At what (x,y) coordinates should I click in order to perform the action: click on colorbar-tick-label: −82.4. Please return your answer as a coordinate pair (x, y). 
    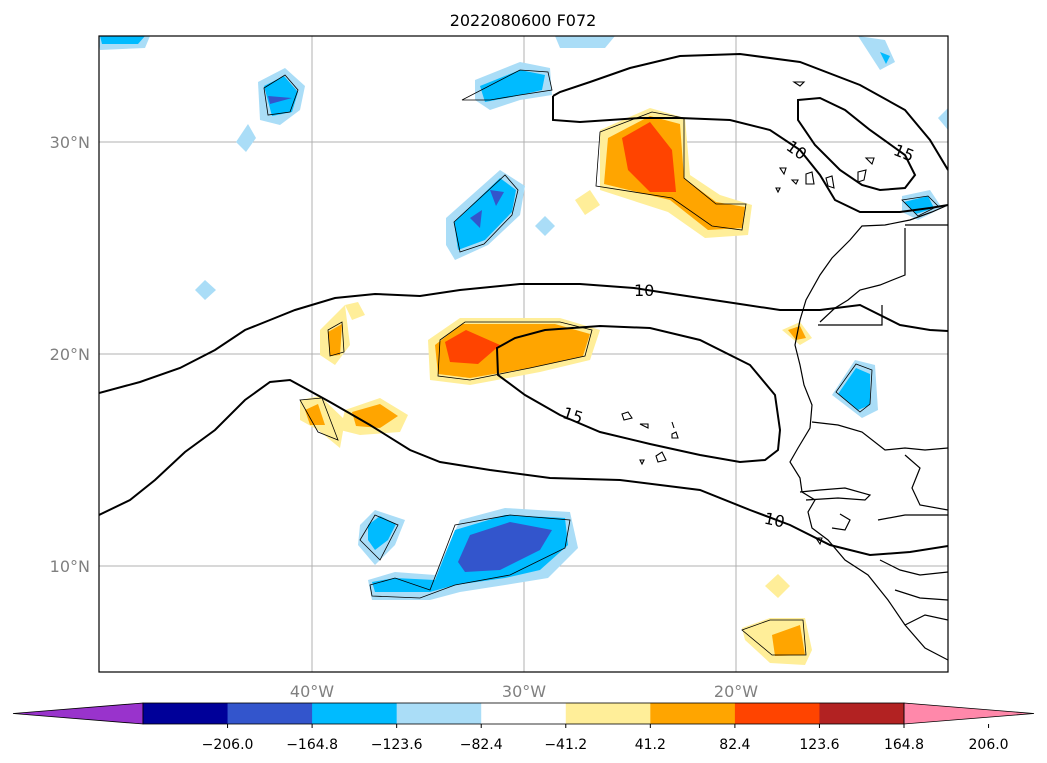
    Looking at the image, I should click on (481, 745).